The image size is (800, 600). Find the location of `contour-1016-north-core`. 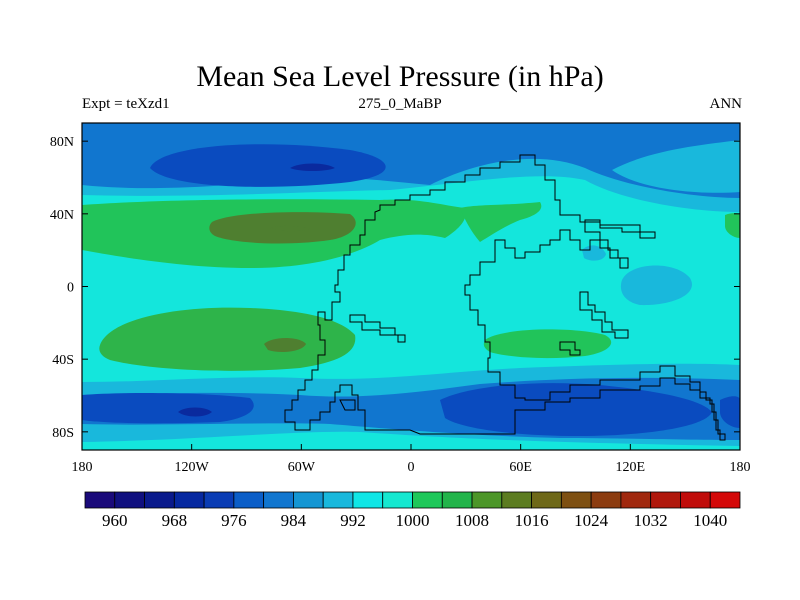

contour-1016-north-core is located at coordinates (290, 228).